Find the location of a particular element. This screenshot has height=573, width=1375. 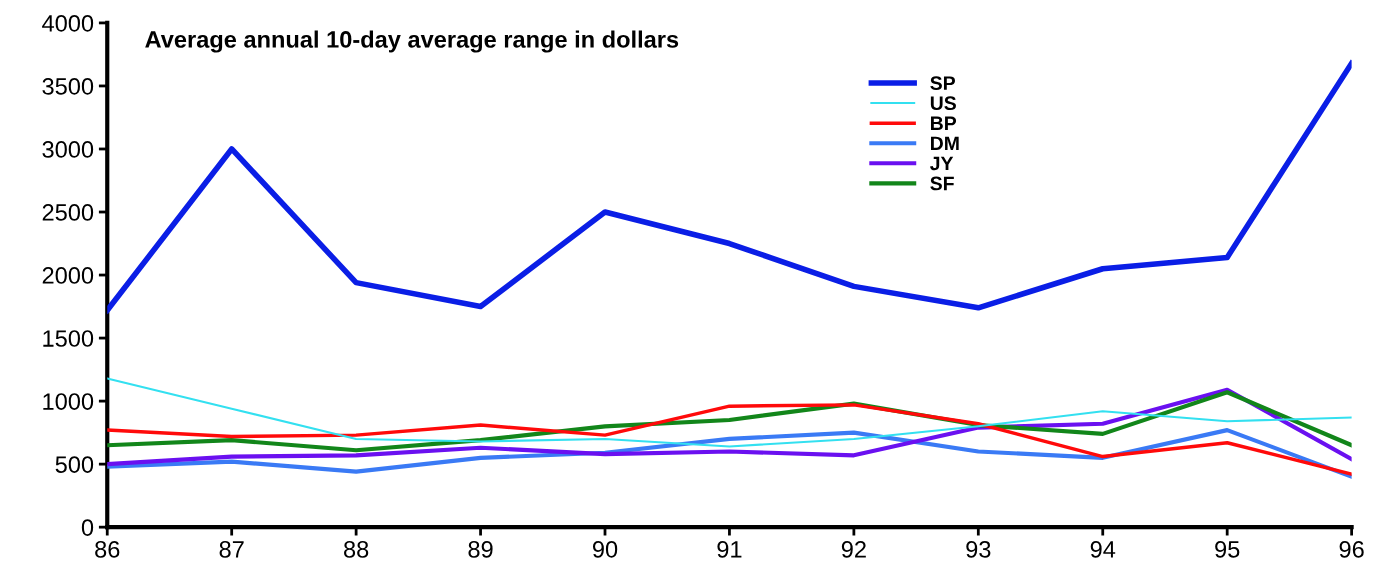

x-tick-label: 96 is located at coordinates (1351, 549).